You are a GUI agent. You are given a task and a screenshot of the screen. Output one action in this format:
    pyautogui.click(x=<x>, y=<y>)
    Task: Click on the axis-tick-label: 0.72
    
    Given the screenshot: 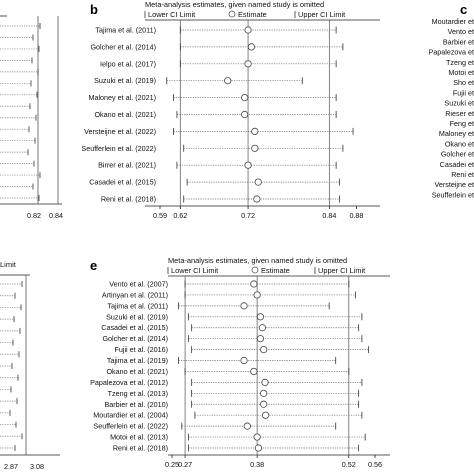 What is the action you would take?
    pyautogui.click(x=248, y=215)
    